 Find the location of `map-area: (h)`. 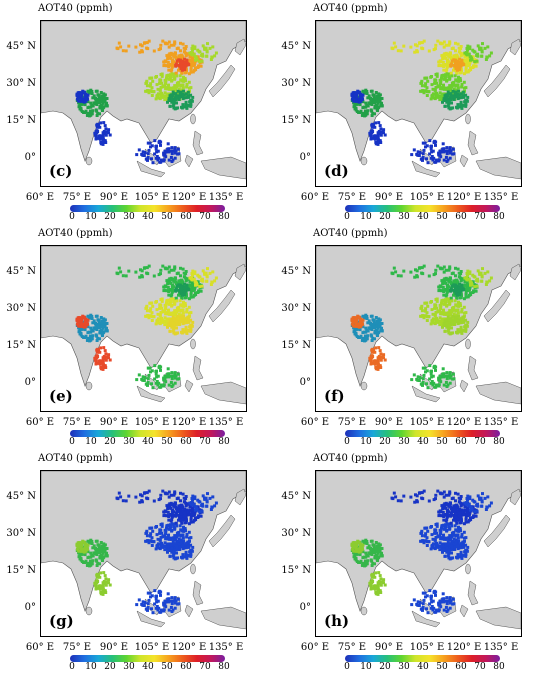

map-area: (h) is located at coordinates (418, 553).